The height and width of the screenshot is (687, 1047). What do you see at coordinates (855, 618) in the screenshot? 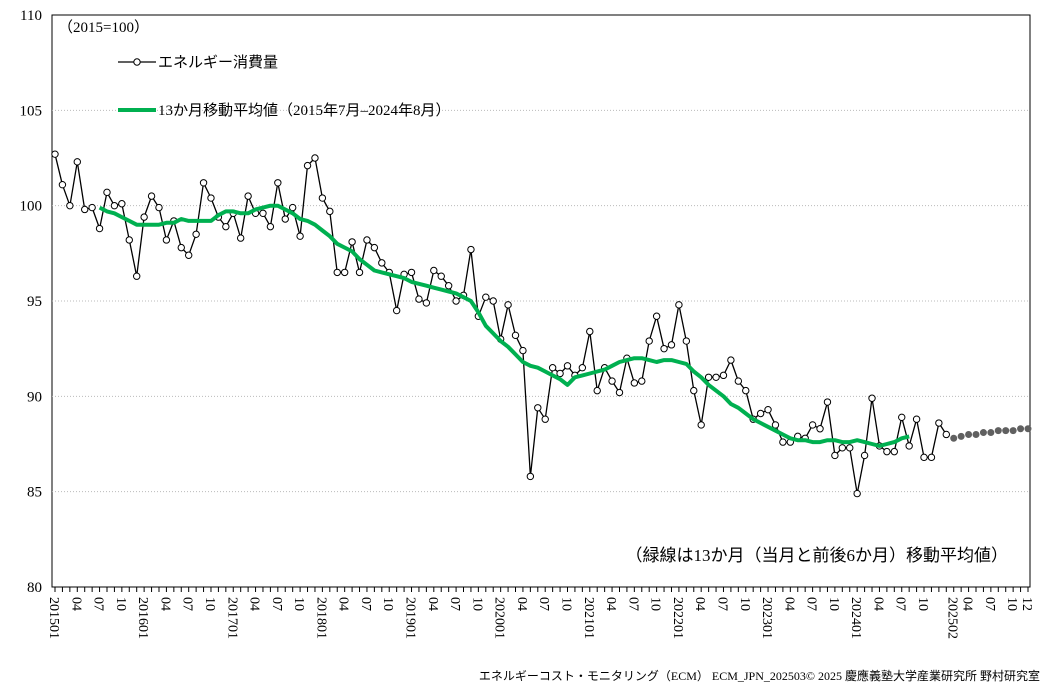
I see `x-tick-label: 202401` at bounding box center [855, 618].